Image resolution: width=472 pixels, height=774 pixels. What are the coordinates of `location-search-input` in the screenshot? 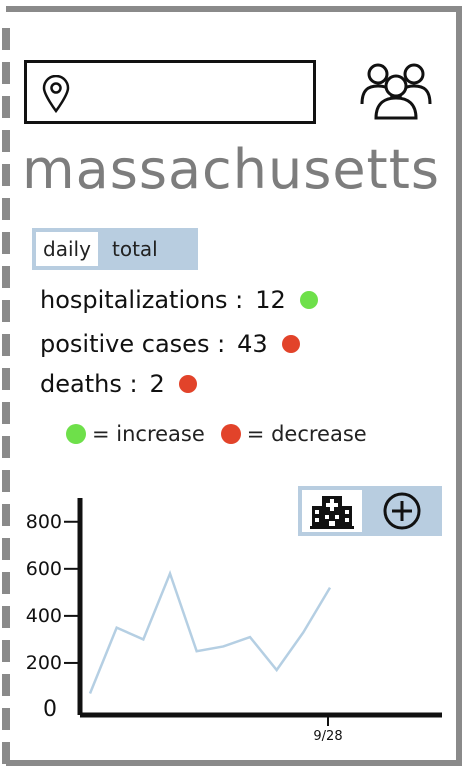 It's located at (195, 94).